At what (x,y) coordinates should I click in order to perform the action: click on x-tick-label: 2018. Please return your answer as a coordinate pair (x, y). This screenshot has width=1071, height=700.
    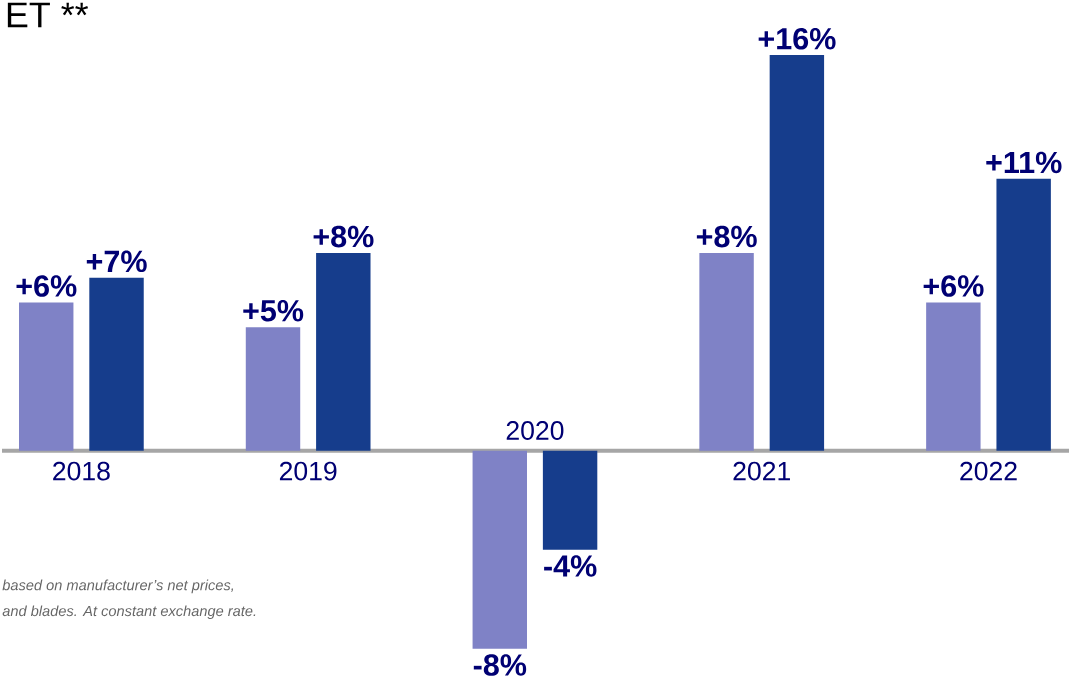
    Looking at the image, I should click on (81, 471).